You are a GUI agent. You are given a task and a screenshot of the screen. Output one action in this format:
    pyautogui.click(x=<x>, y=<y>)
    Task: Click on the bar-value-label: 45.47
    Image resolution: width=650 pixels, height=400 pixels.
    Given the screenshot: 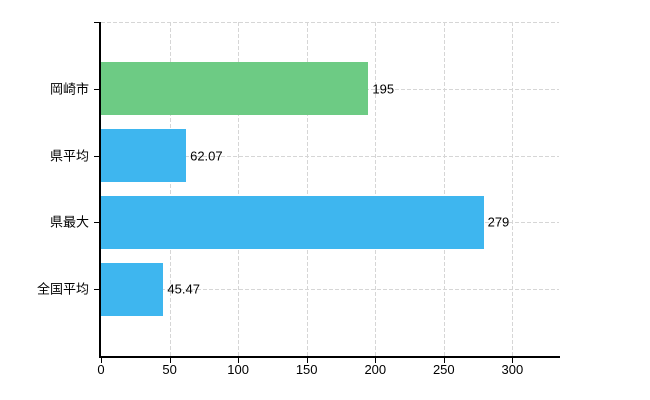 What is the action you would take?
    pyautogui.click(x=183, y=289)
    